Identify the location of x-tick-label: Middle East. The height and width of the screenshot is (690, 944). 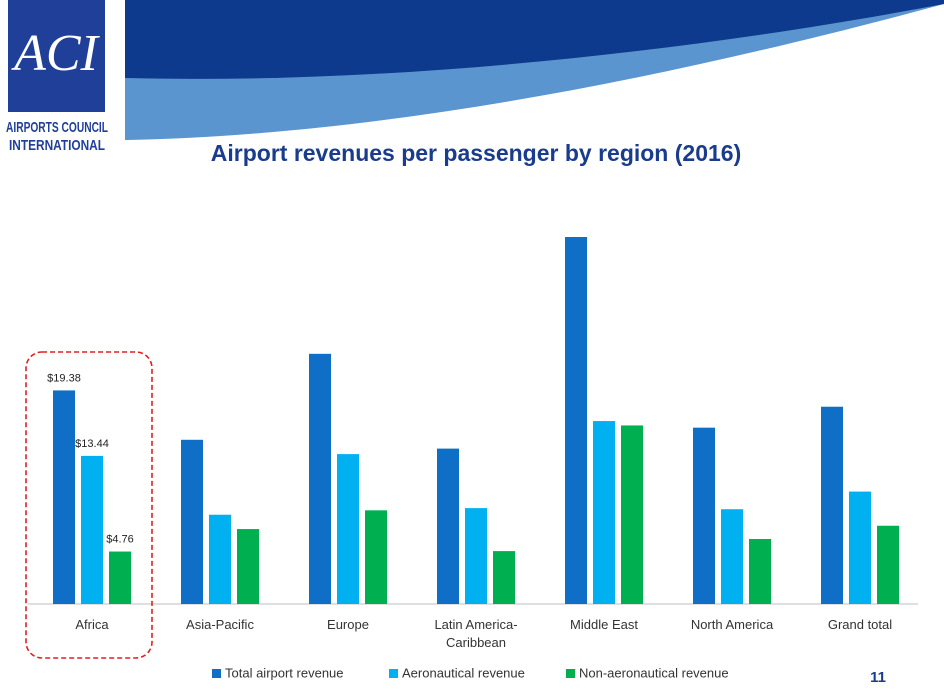
(604, 624).